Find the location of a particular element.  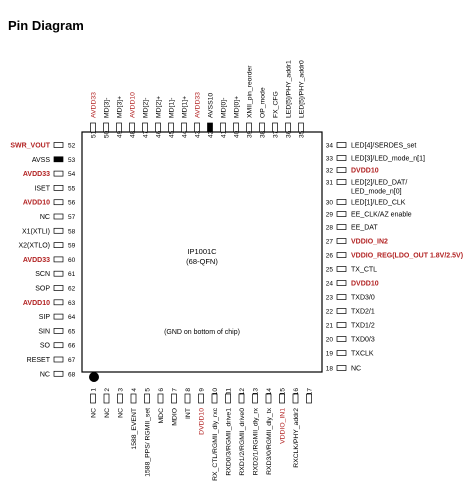

pin-top-44: 44 MD[1]+ is located at coordinates (185, 117).